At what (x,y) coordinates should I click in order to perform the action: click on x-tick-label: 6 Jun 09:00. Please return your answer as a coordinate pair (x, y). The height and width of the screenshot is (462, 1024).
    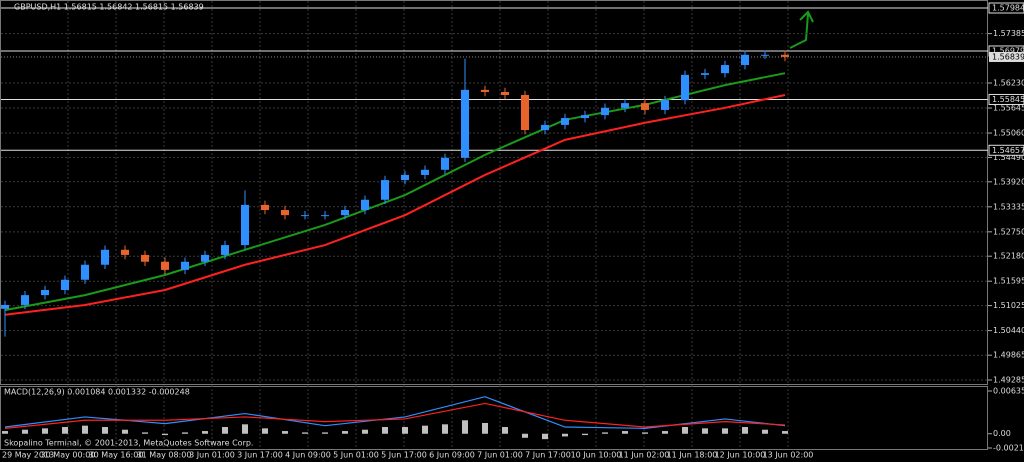
    Looking at the image, I should click on (452, 455).